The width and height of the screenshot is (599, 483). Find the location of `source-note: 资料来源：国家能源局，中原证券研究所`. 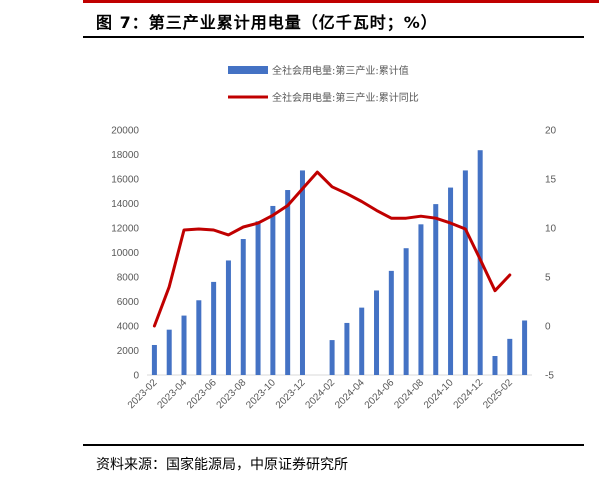

source-note: 资料来源：国家能源局，中原证券研究所 is located at coordinates (222, 465).